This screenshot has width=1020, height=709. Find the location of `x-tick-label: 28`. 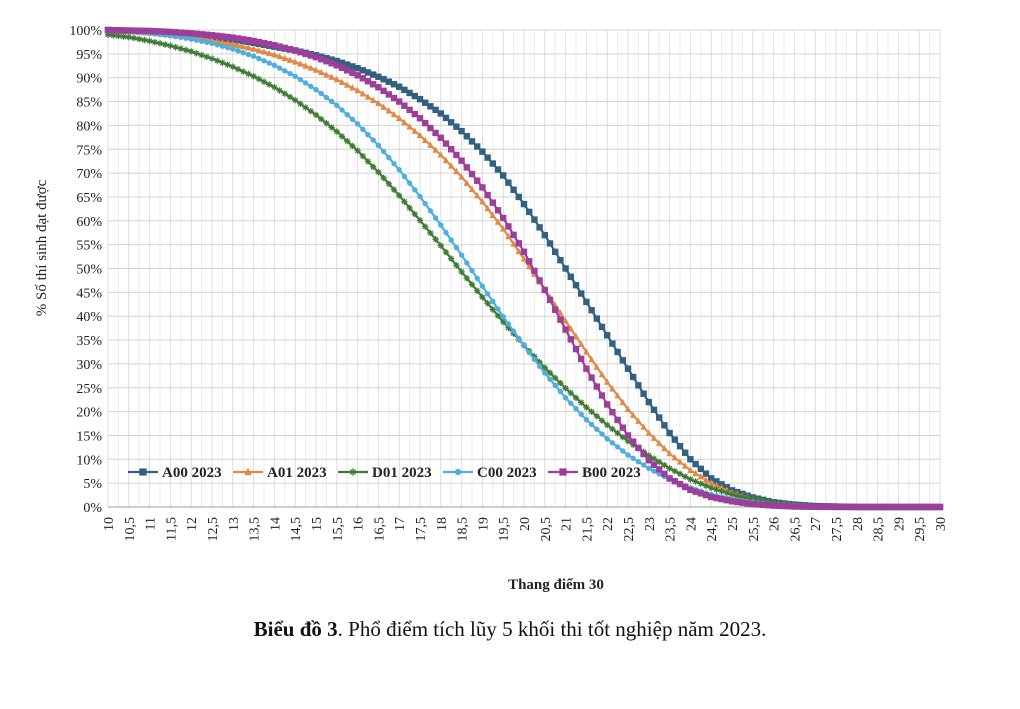

x-tick-label: 28 is located at coordinates (858, 524).